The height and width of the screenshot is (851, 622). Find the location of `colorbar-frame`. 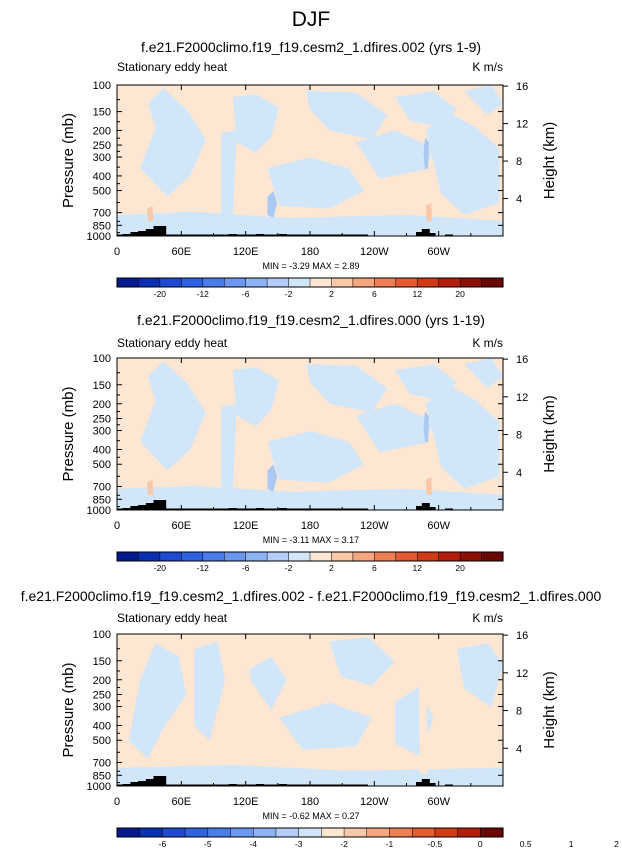

colorbar-frame is located at coordinates (310, 282).